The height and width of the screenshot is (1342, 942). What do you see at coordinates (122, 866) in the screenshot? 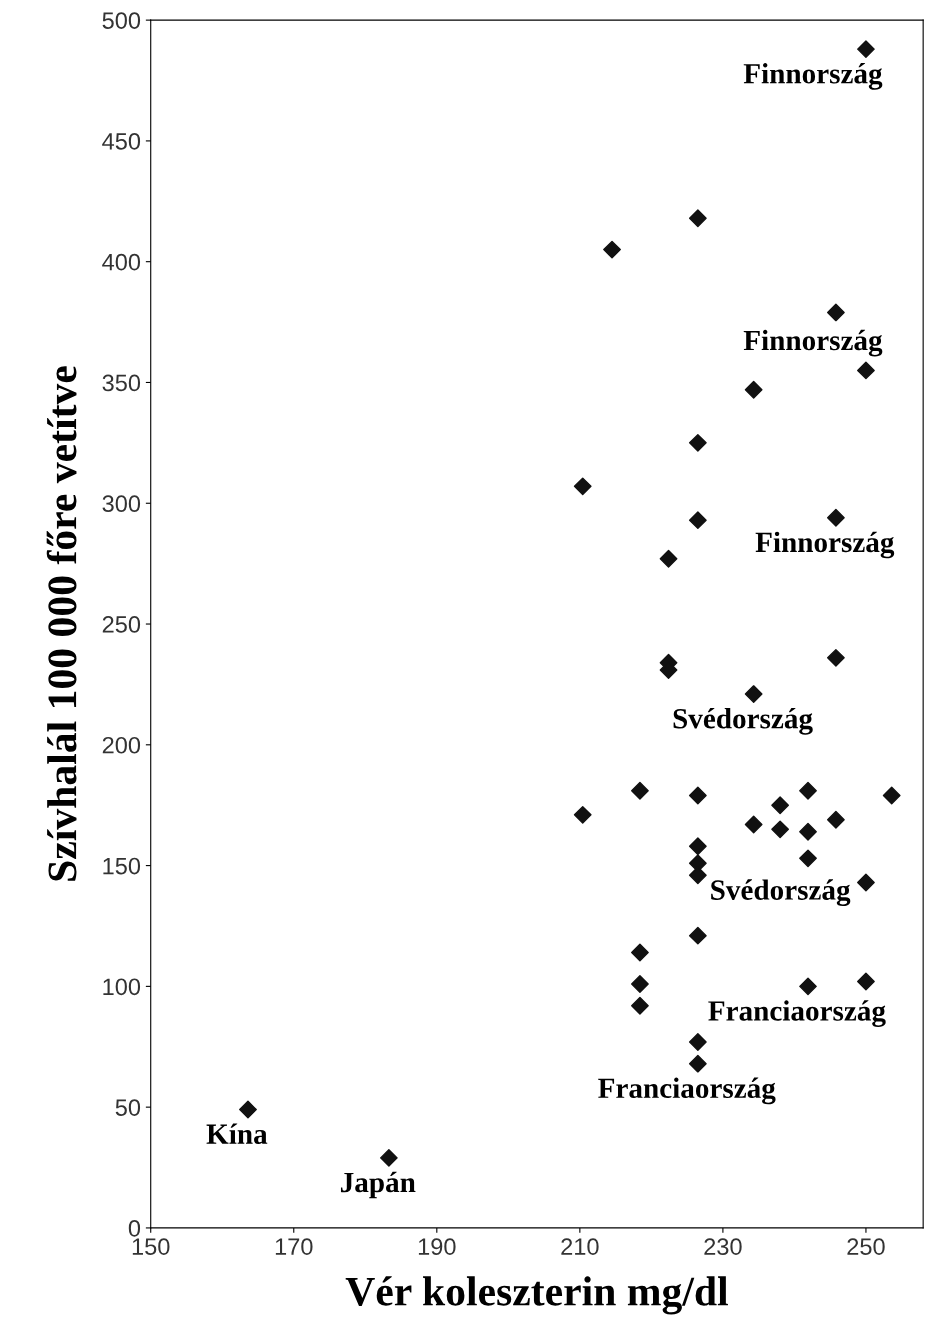
I see `y-tick-label: 150` at bounding box center [122, 866].